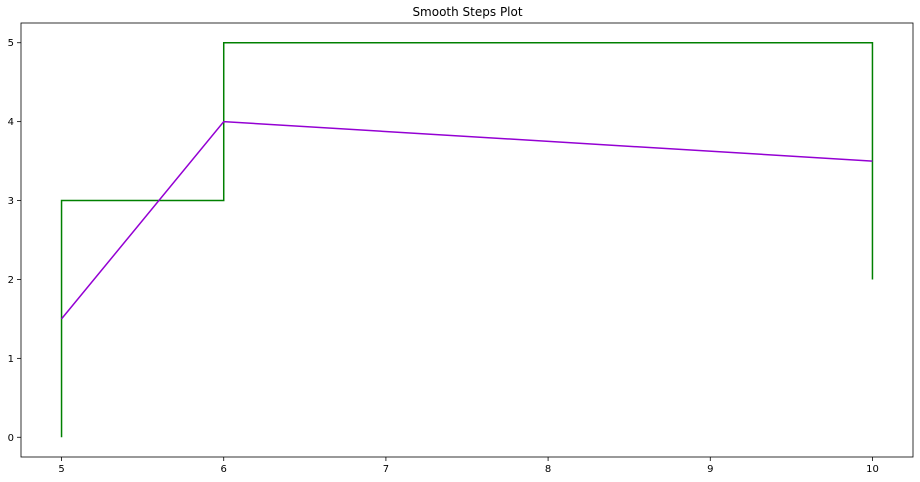 The image size is (920, 482). I want to click on x-tick-label: 8, so click(548, 469).